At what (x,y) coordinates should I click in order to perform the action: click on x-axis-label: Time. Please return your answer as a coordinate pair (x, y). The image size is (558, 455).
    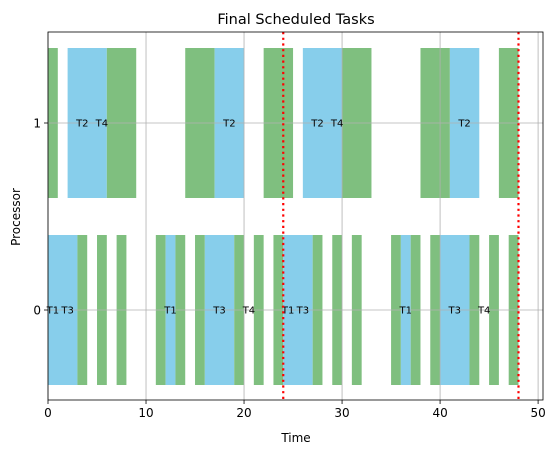
    Looking at the image, I should click on (295, 438).